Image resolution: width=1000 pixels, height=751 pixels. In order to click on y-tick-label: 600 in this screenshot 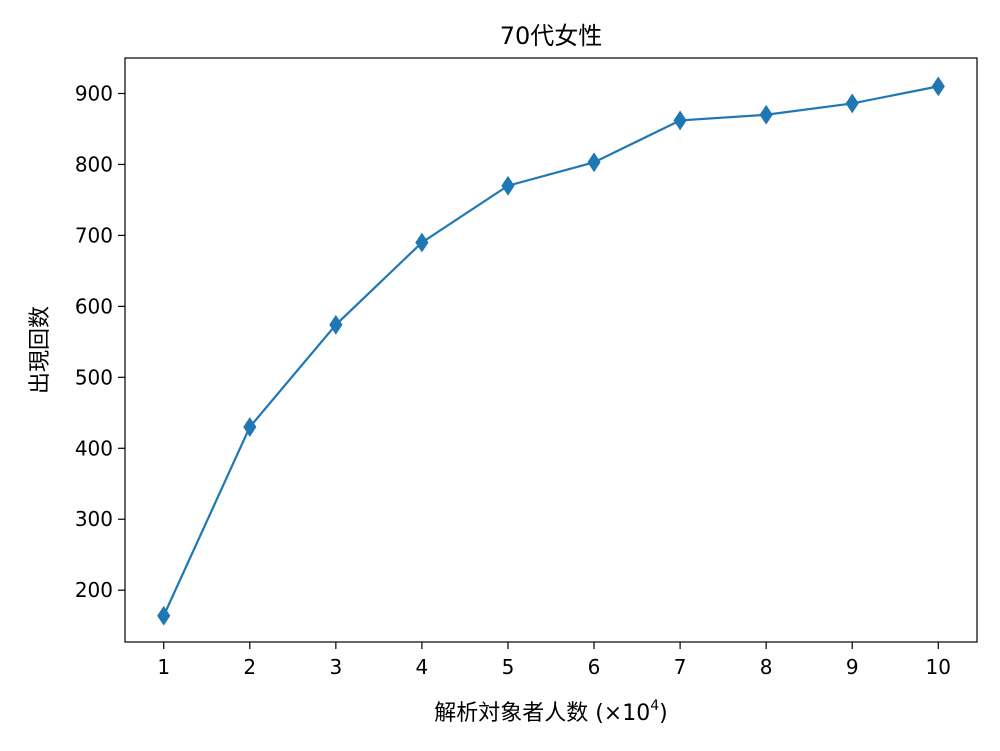, I will do `click(94, 306)`.